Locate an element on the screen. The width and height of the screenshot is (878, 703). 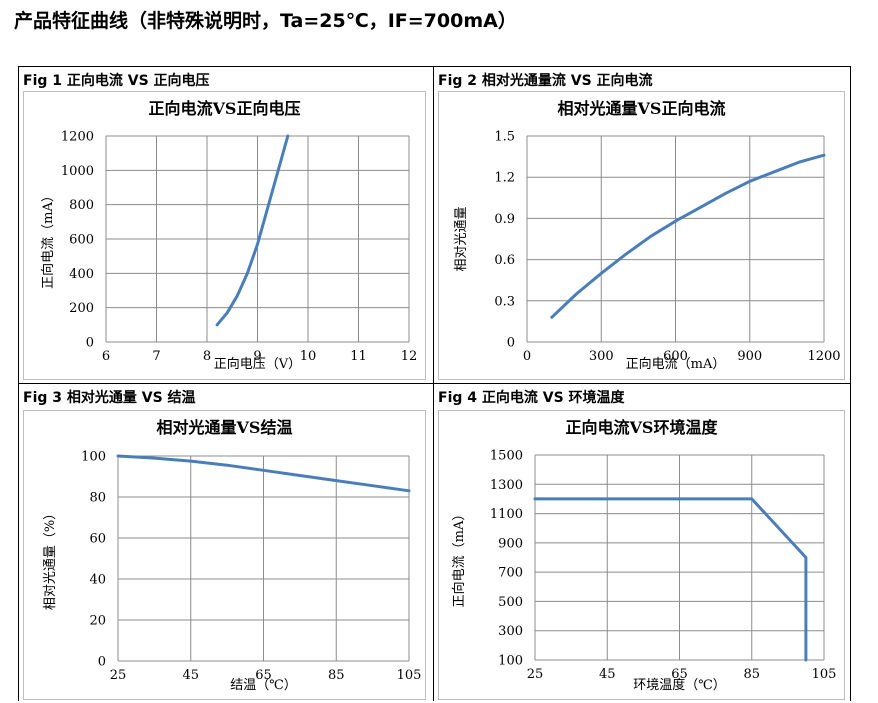
y-tick-label: 1200 is located at coordinates (77, 137).